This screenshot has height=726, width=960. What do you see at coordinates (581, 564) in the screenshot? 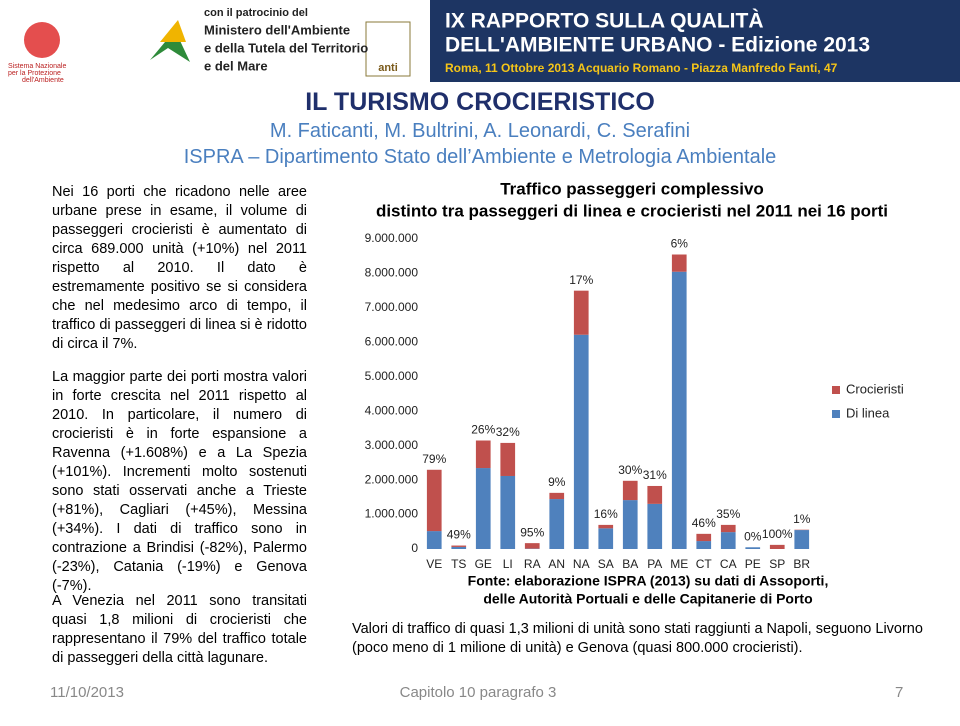
I see `x-tick-label: NA` at bounding box center [581, 564].